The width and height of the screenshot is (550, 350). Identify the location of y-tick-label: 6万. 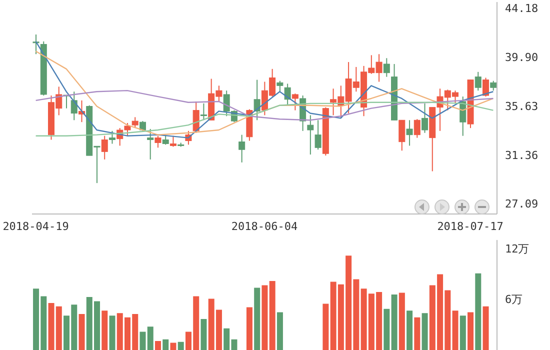
(514, 299).